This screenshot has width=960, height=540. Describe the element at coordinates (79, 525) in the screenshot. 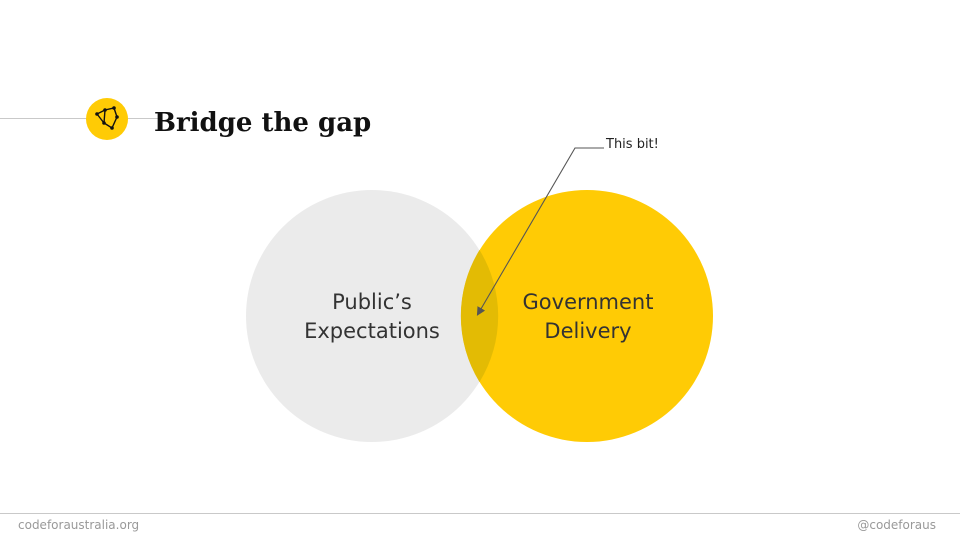

I see `footer-website: codeforaustralia.org` at that location.